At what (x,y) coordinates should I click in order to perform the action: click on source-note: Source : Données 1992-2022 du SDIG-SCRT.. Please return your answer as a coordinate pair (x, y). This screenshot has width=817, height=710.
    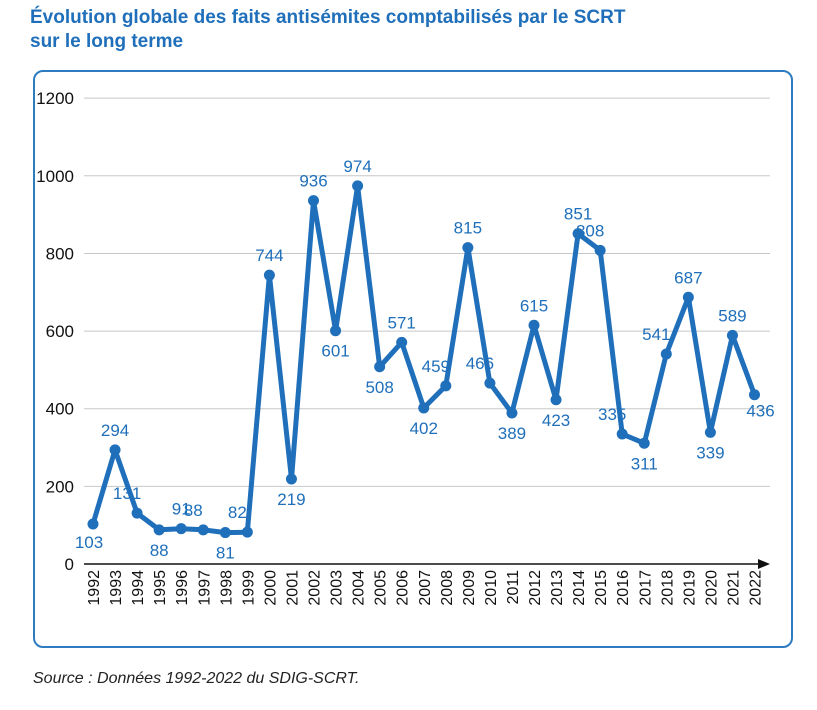
    Looking at the image, I should click on (196, 678).